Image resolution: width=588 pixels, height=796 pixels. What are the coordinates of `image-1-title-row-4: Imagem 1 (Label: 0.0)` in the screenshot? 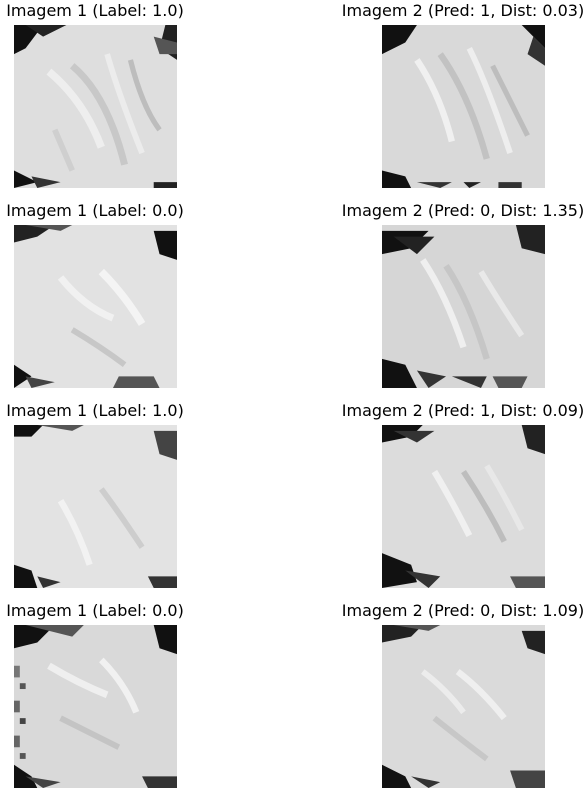 It's located at (95, 610).